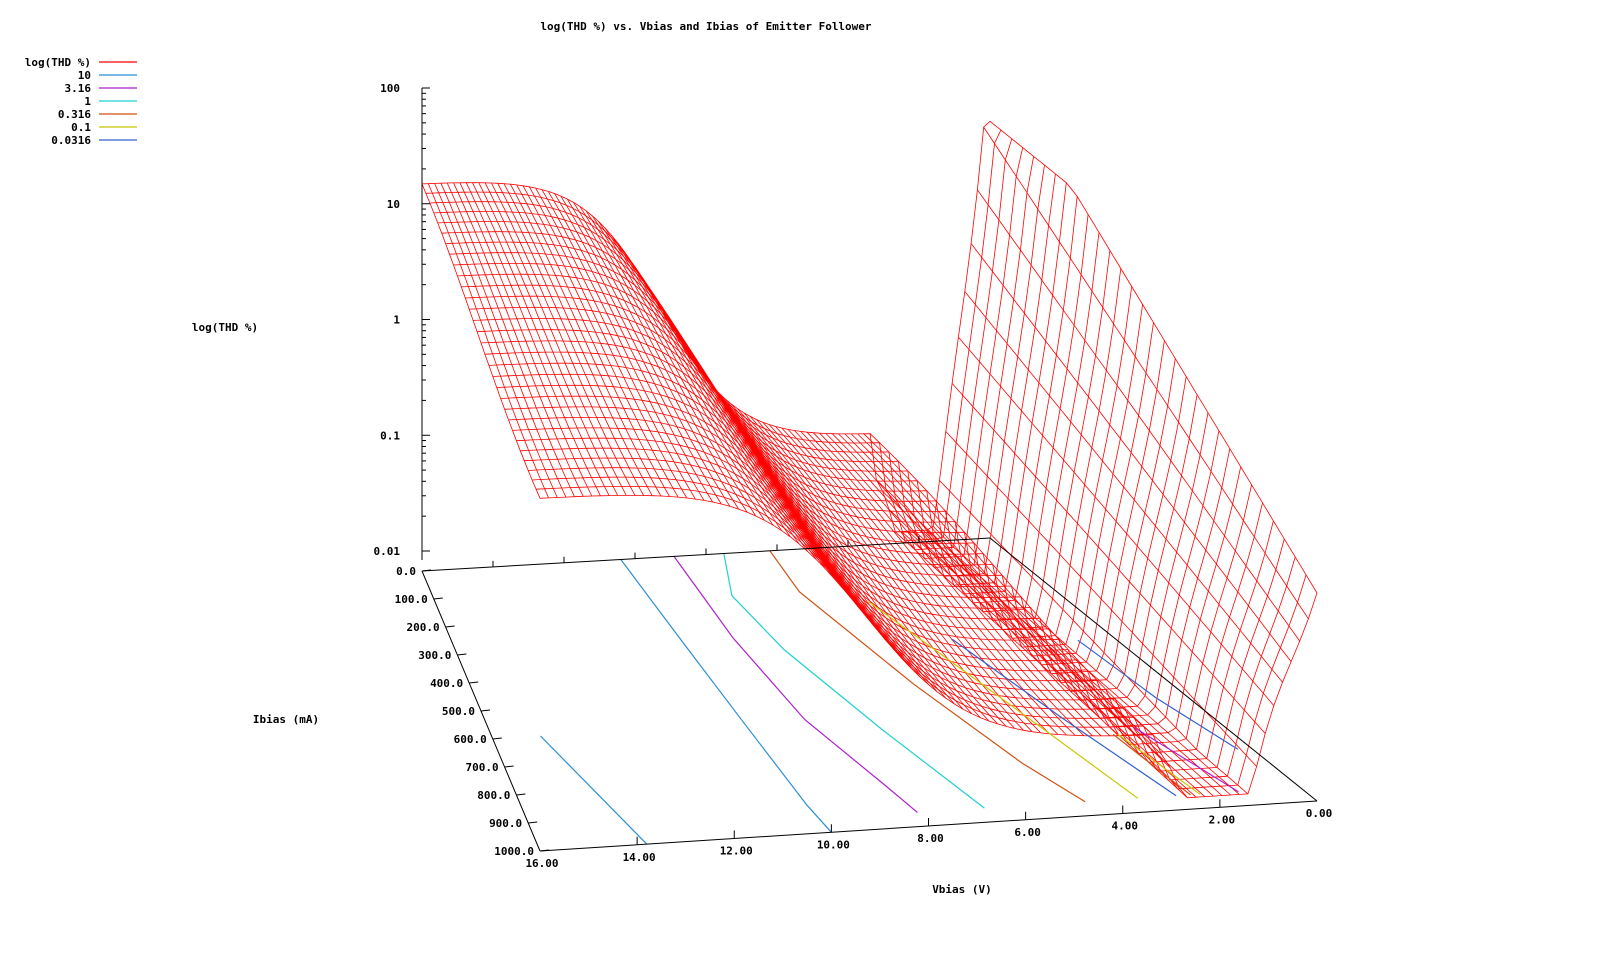 The height and width of the screenshot is (964, 1600). What do you see at coordinates (71, 140) in the screenshot?
I see `legend-label: 0.0316` at bounding box center [71, 140].